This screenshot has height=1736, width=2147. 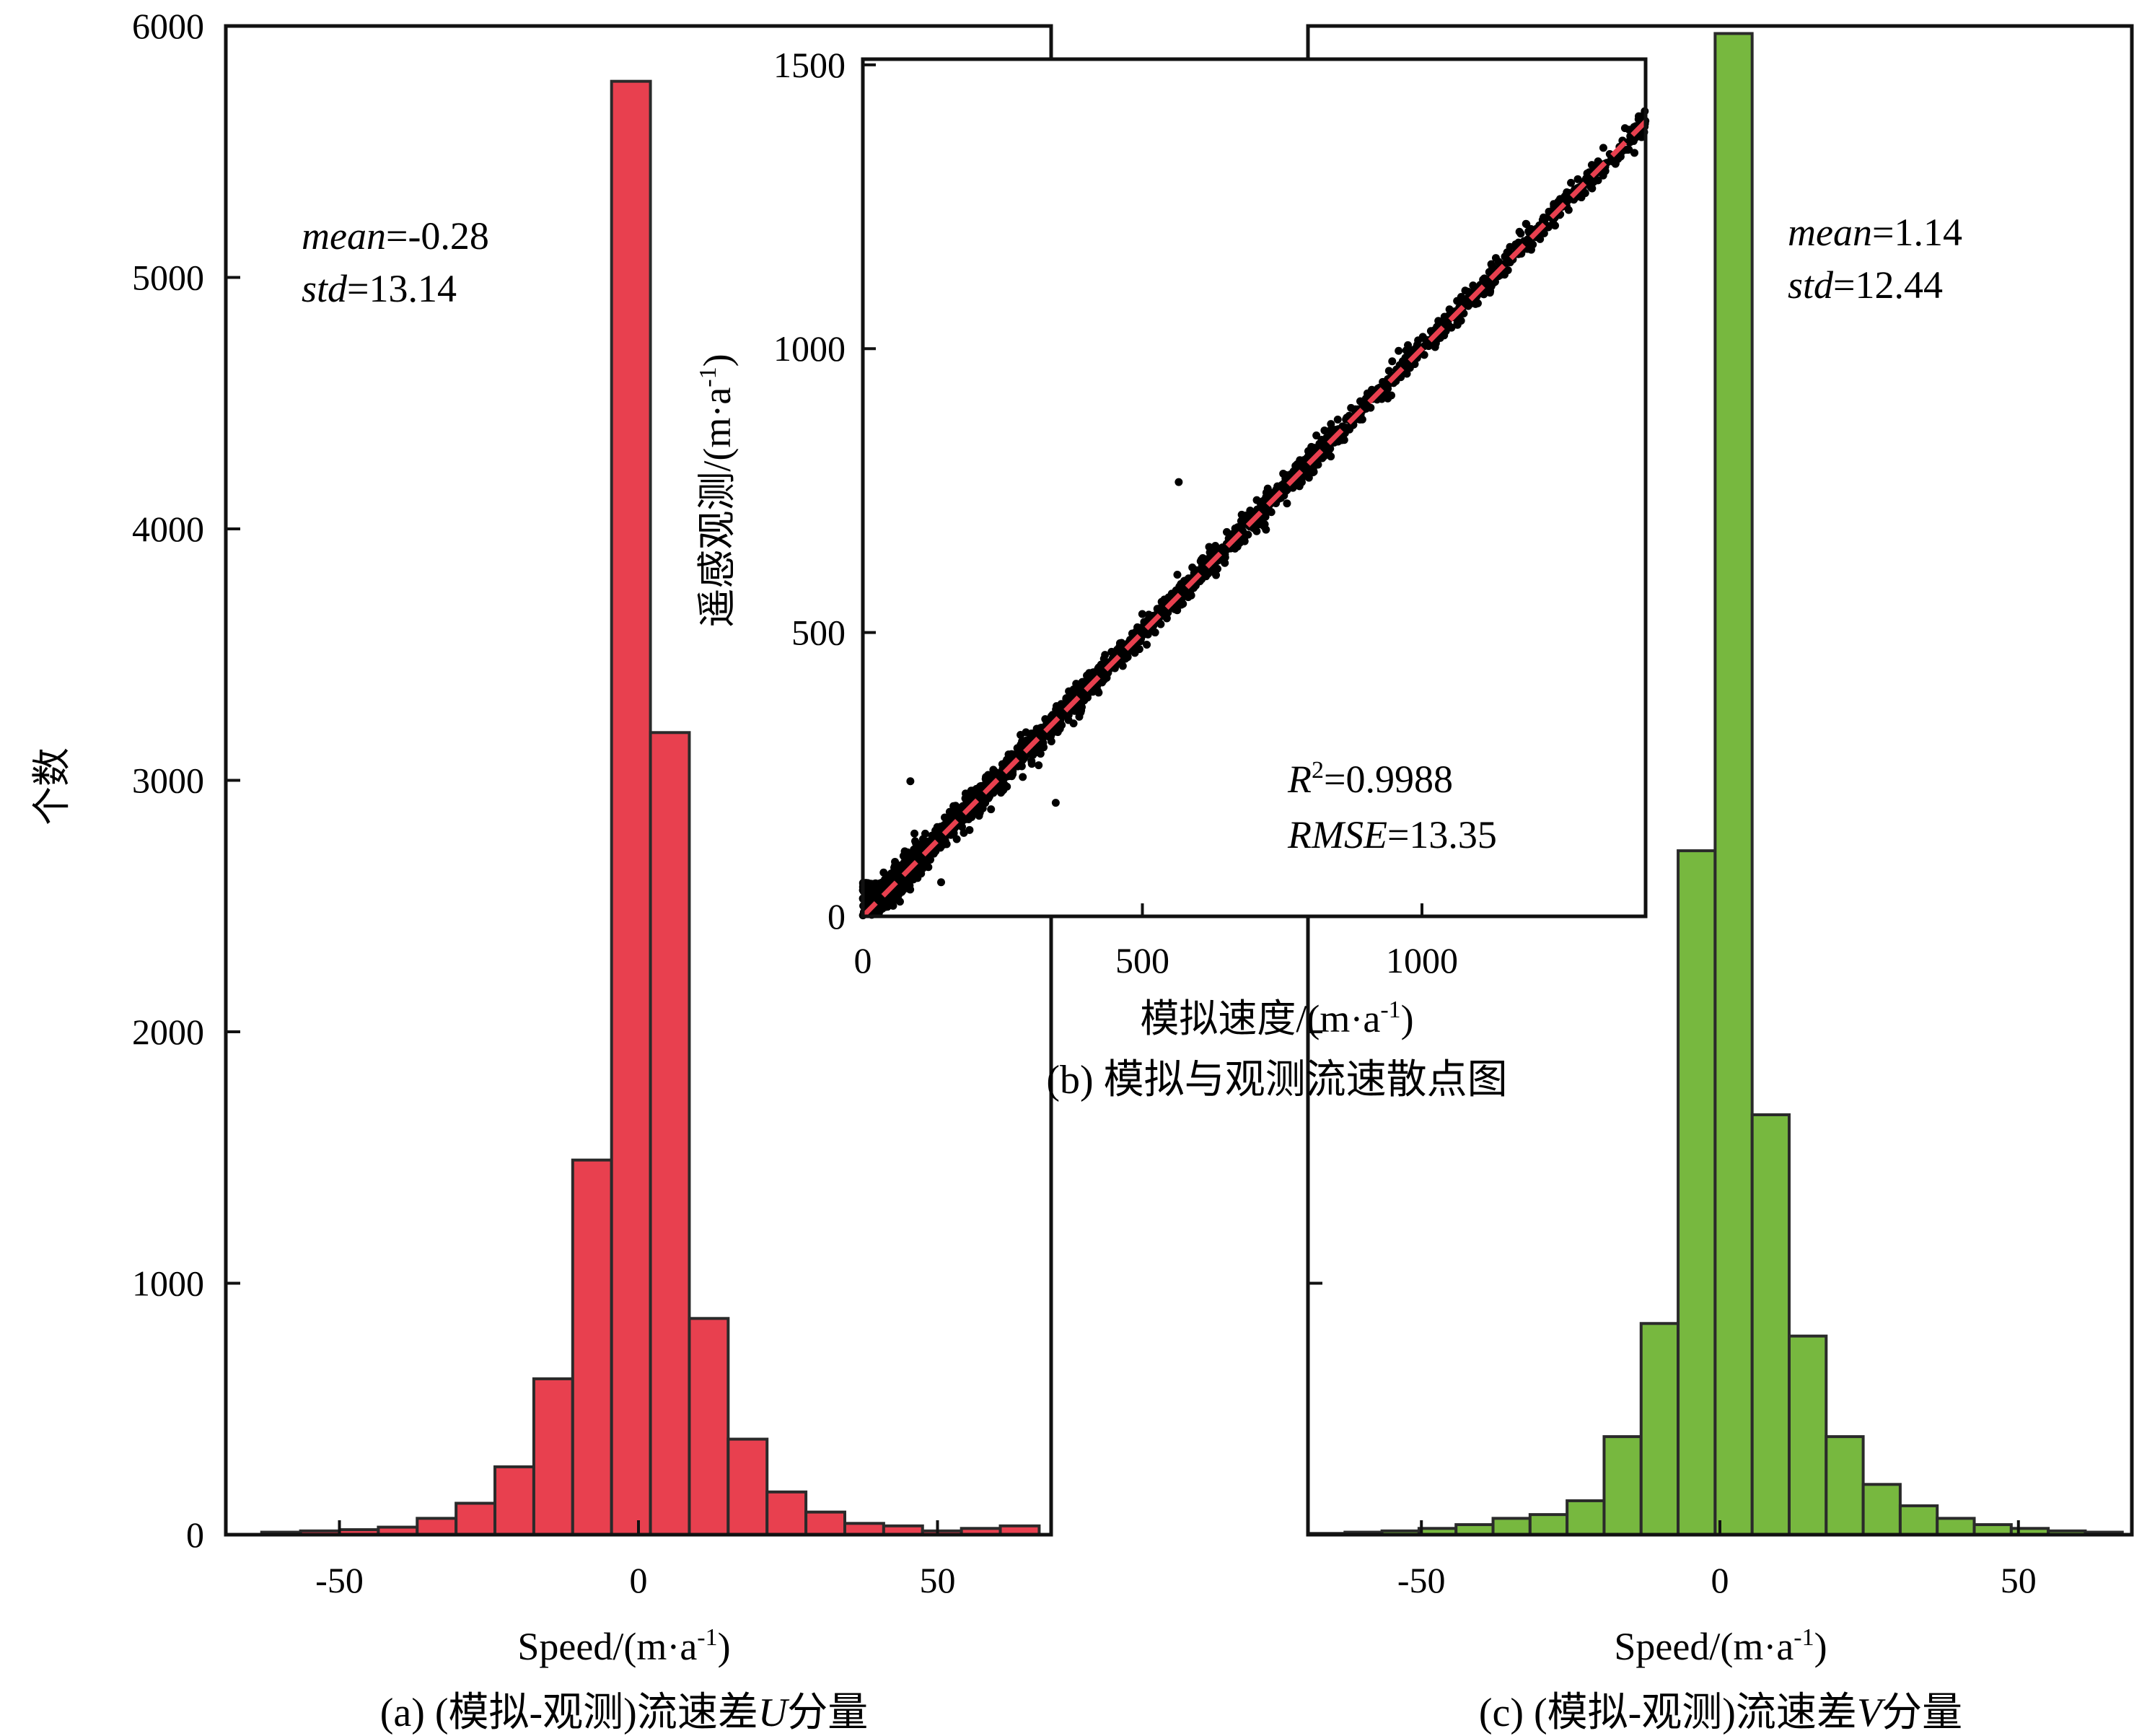 What do you see at coordinates (937, 1580) in the screenshot?
I see `panel-a-x-tick-label-2: 50` at bounding box center [937, 1580].